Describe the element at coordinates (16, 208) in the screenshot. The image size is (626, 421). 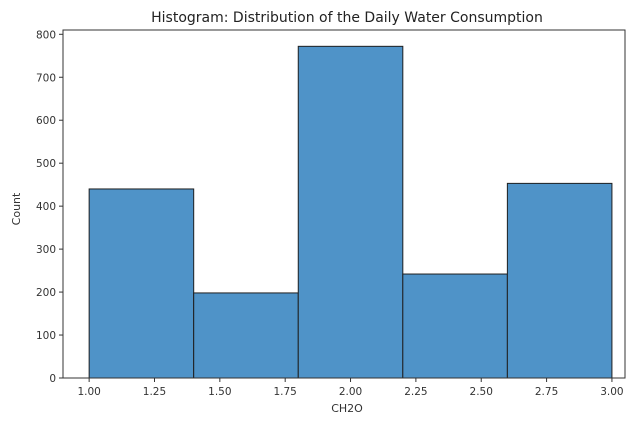
I see `y-axis-label: Count` at that location.